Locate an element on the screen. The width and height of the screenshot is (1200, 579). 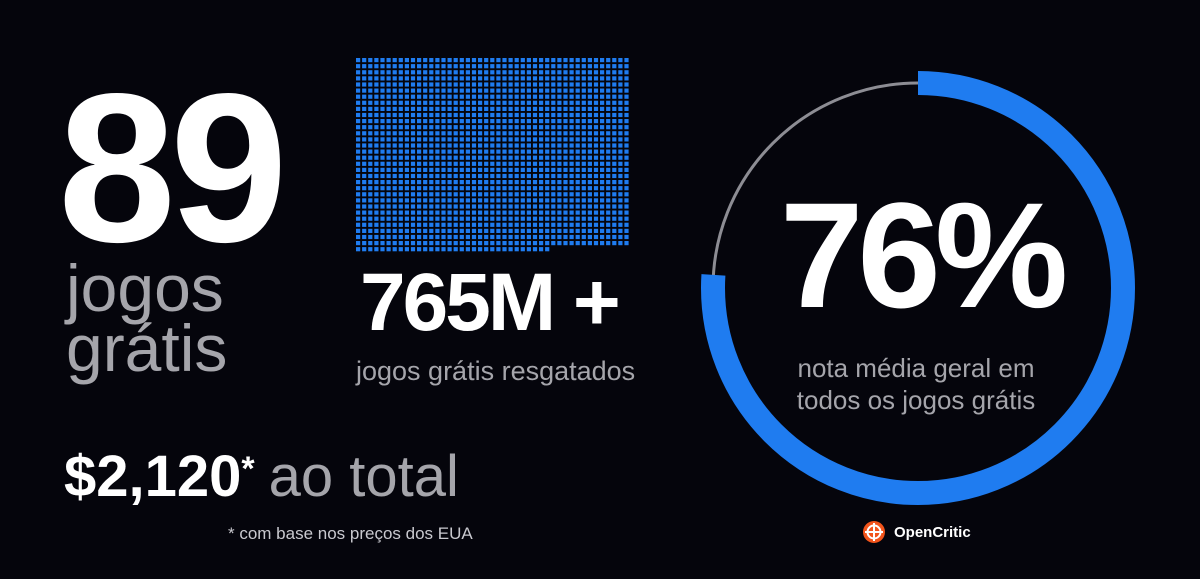
total-value-line: $2,120* ao total is located at coordinates (261, 477).